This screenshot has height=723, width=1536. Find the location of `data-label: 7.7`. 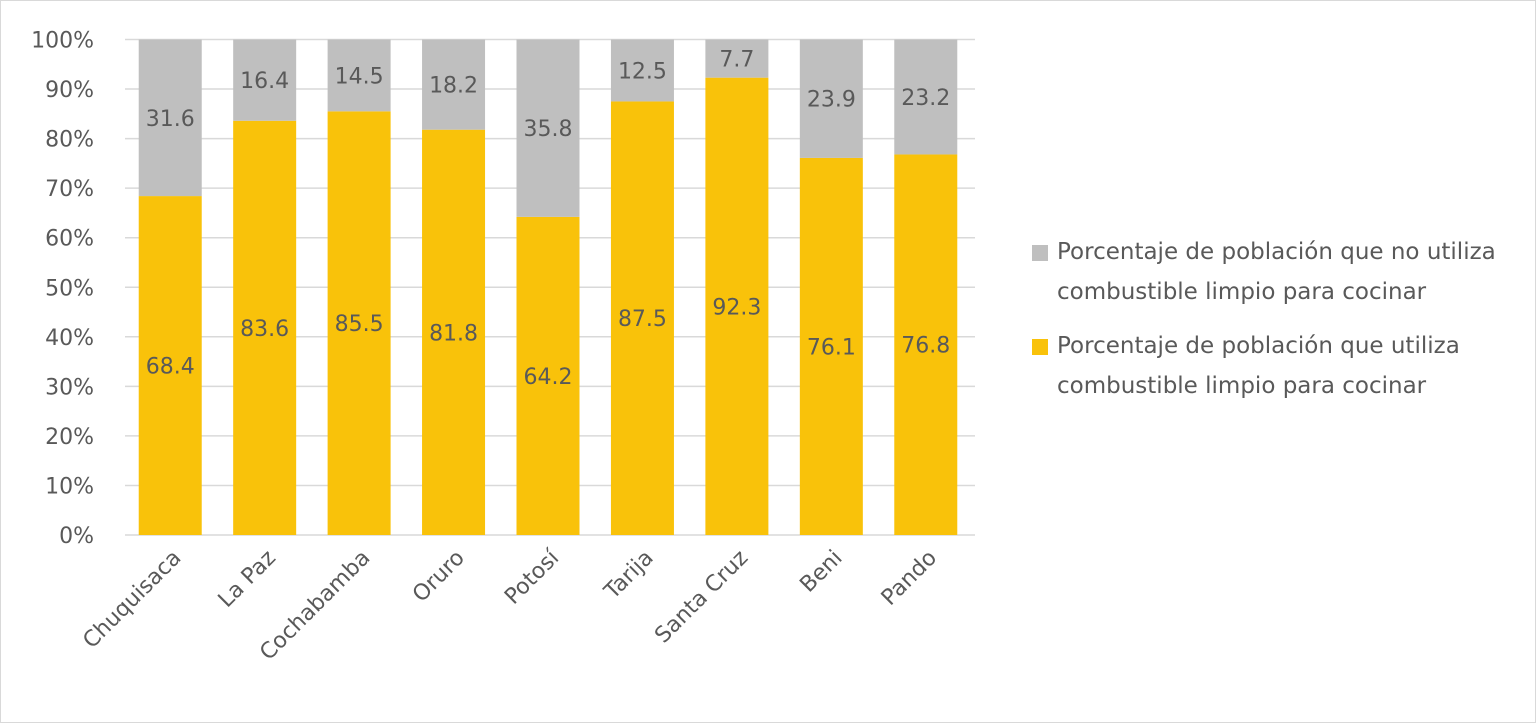

data-label: 7.7 is located at coordinates (736, 60).